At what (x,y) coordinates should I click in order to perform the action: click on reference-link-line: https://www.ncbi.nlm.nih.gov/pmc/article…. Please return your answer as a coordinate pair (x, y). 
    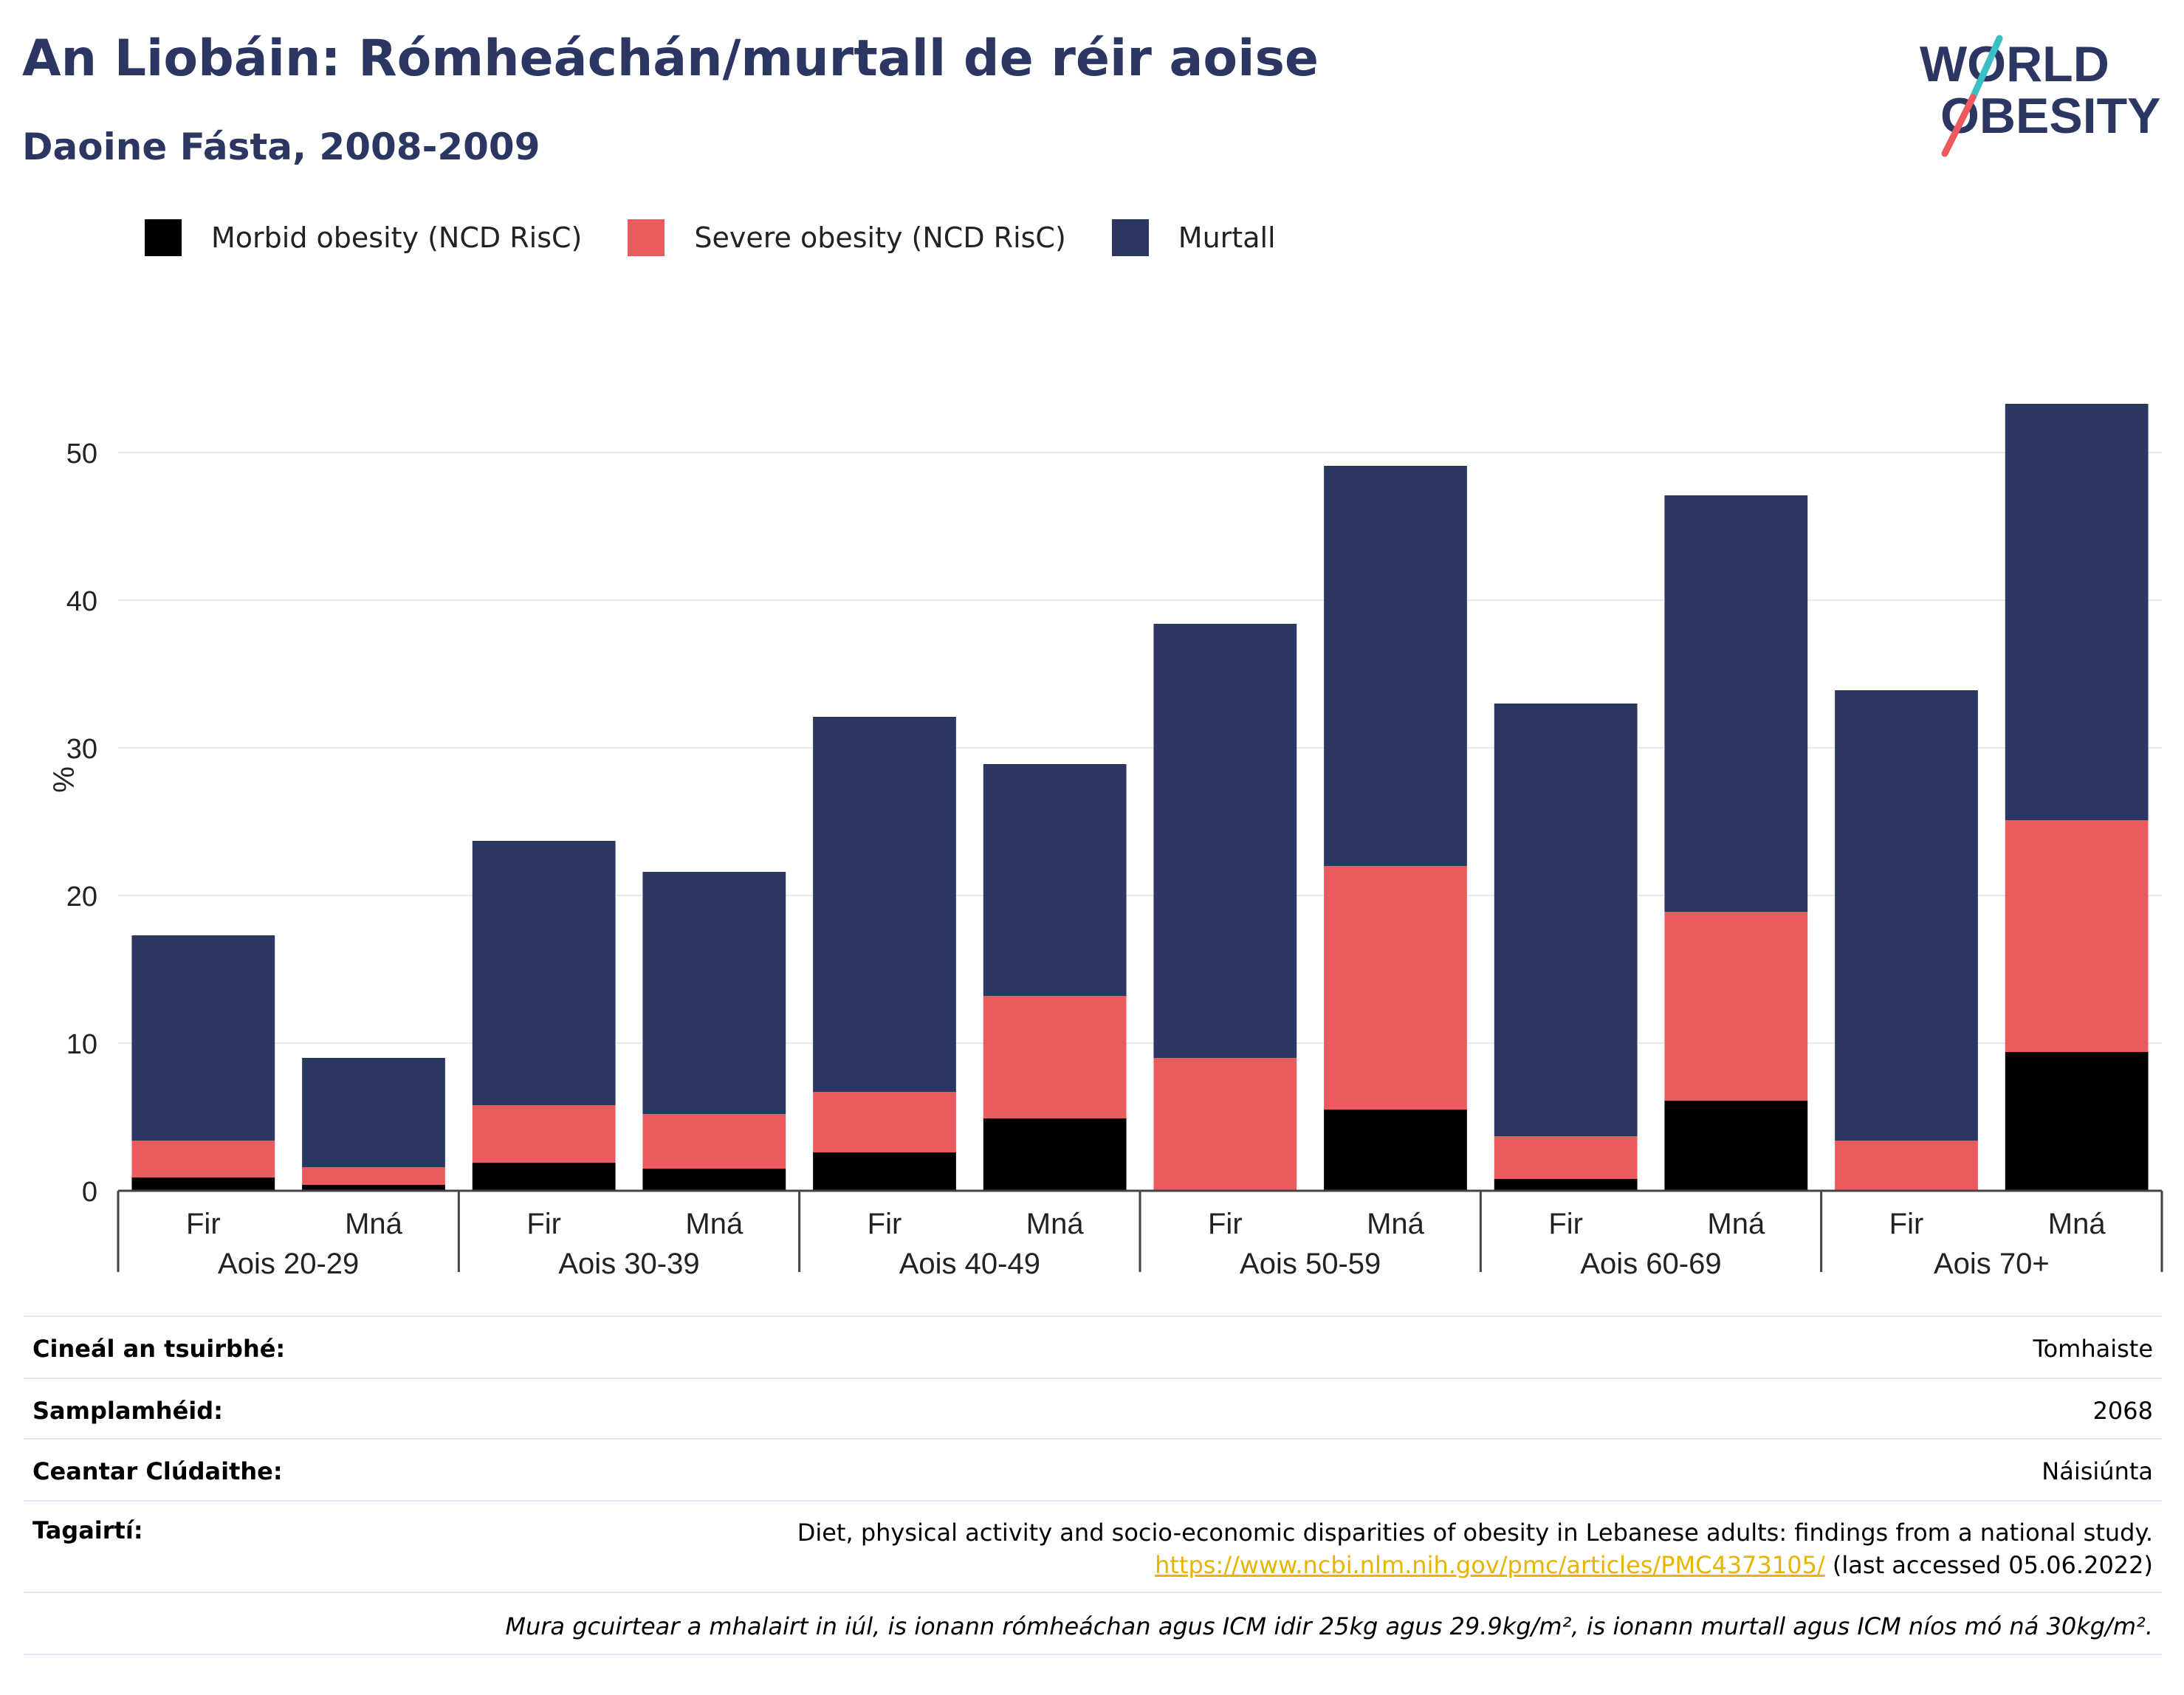
    Looking at the image, I should click on (1475, 1565).